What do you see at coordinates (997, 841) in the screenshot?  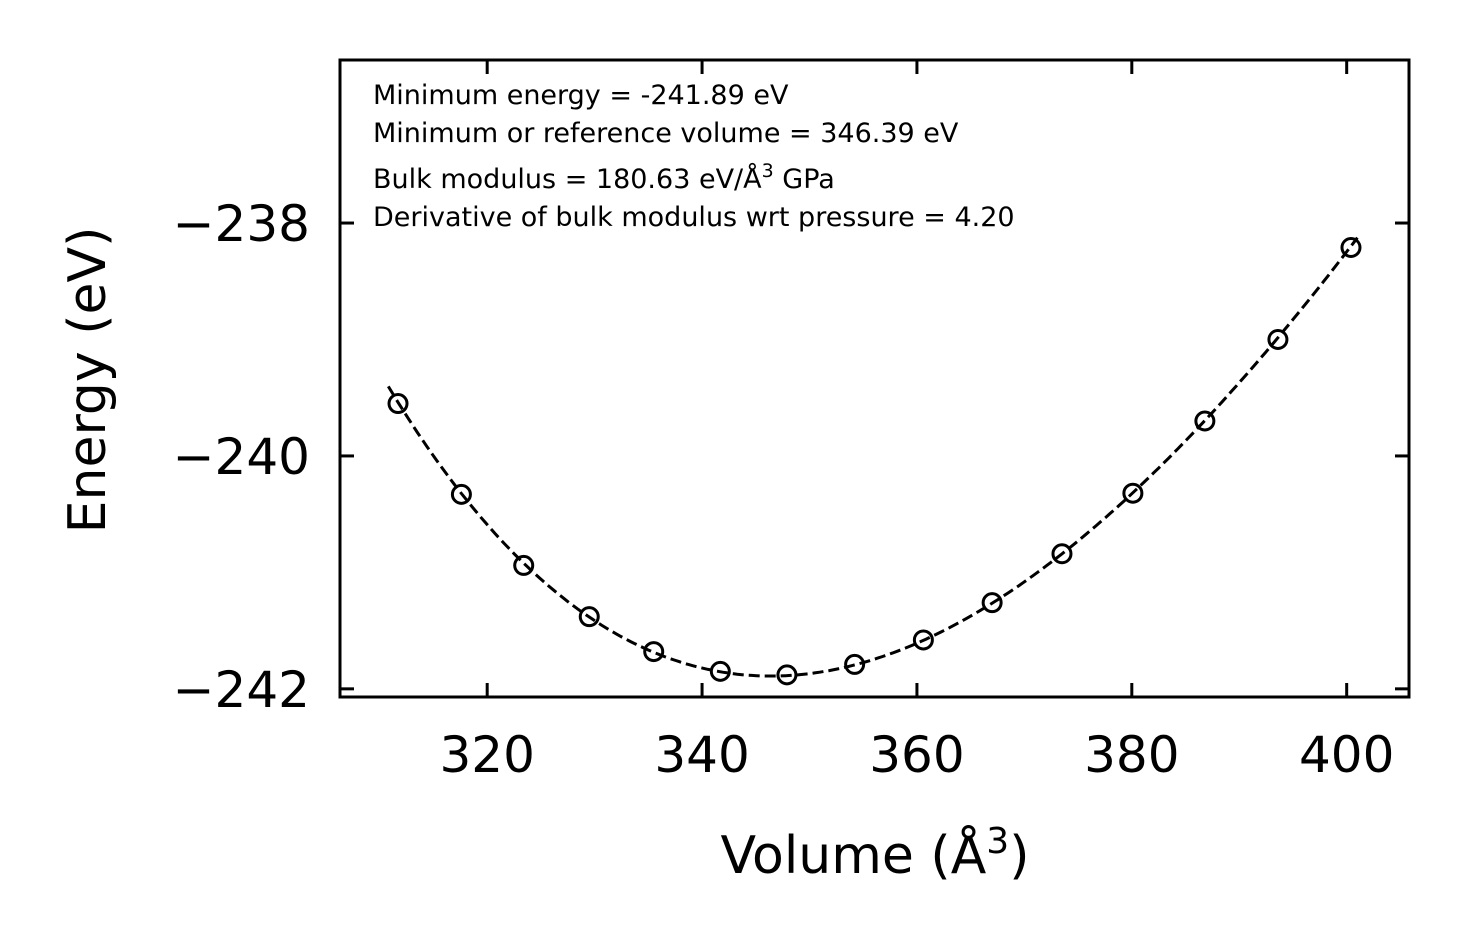 I see `x-axis-label-sup: 3` at bounding box center [997, 841].